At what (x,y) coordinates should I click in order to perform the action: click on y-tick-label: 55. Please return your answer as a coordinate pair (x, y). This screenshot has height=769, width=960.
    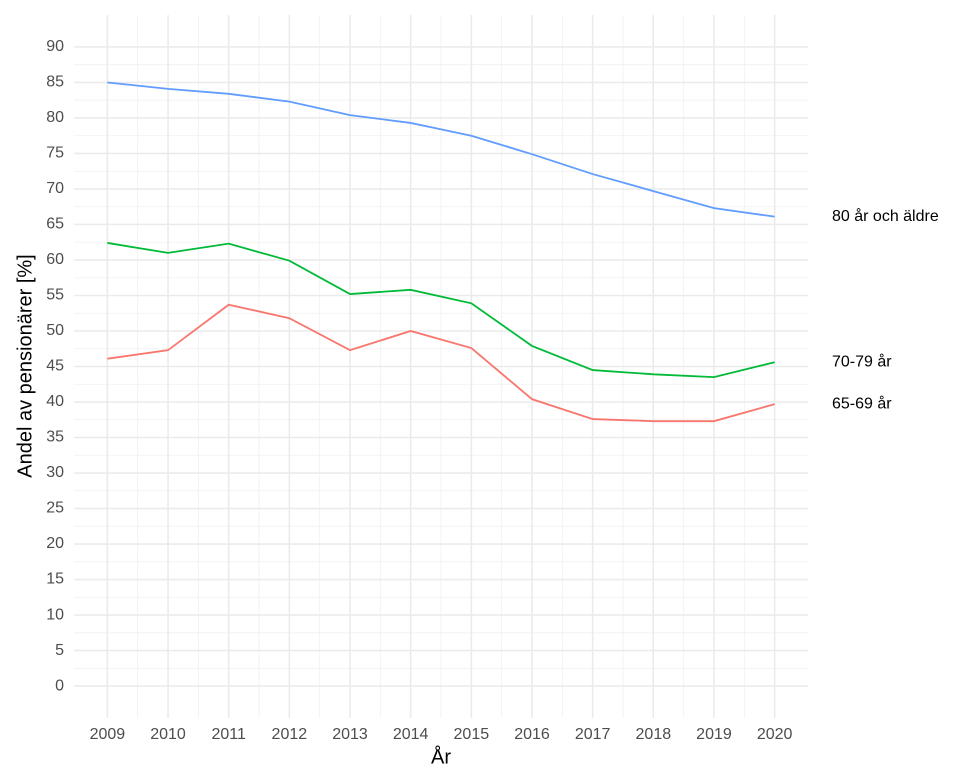
    Looking at the image, I should click on (55, 295).